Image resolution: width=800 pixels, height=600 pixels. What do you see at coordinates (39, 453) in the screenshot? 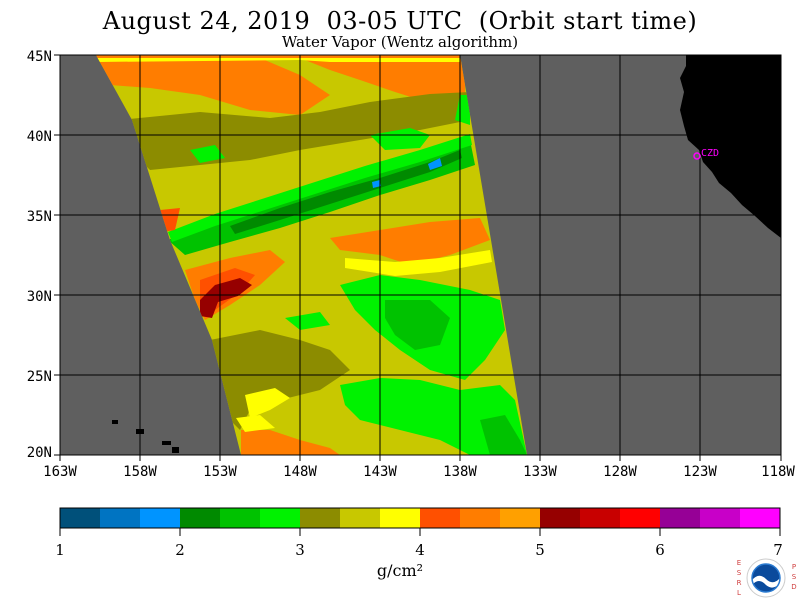
I see `lat-label-20n: 20N` at bounding box center [39, 453].